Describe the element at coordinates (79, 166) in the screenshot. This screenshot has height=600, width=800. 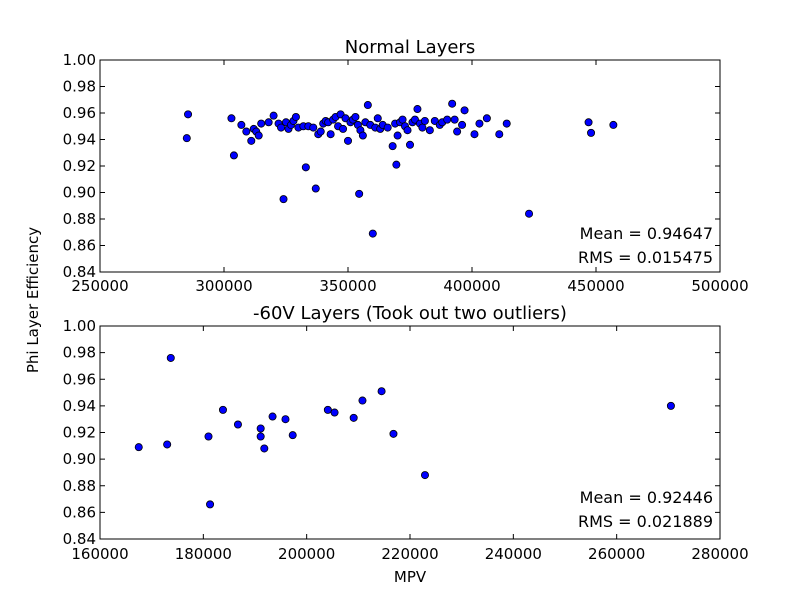
I see `normal-layers-y-tick-label: 0.92` at that location.